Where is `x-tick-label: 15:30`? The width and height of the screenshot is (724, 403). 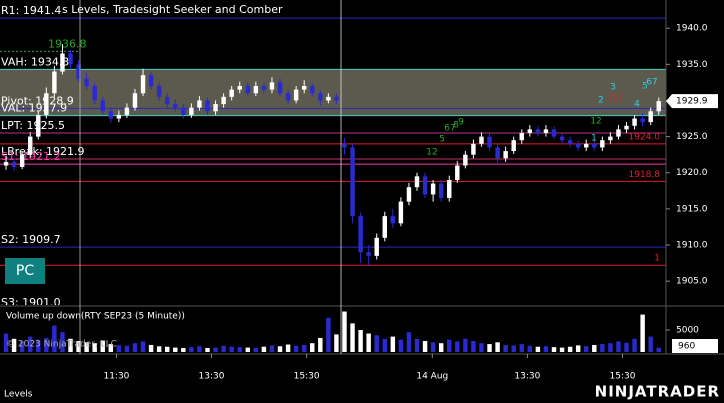
x-tick-label: 15:30 is located at coordinates (623, 377).